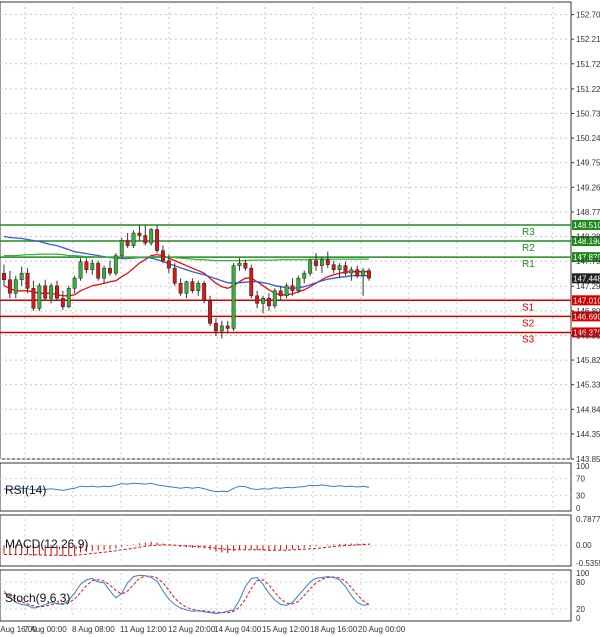 The width and height of the screenshot is (600, 637). I want to click on macd-panel-frame, so click(286, 540).